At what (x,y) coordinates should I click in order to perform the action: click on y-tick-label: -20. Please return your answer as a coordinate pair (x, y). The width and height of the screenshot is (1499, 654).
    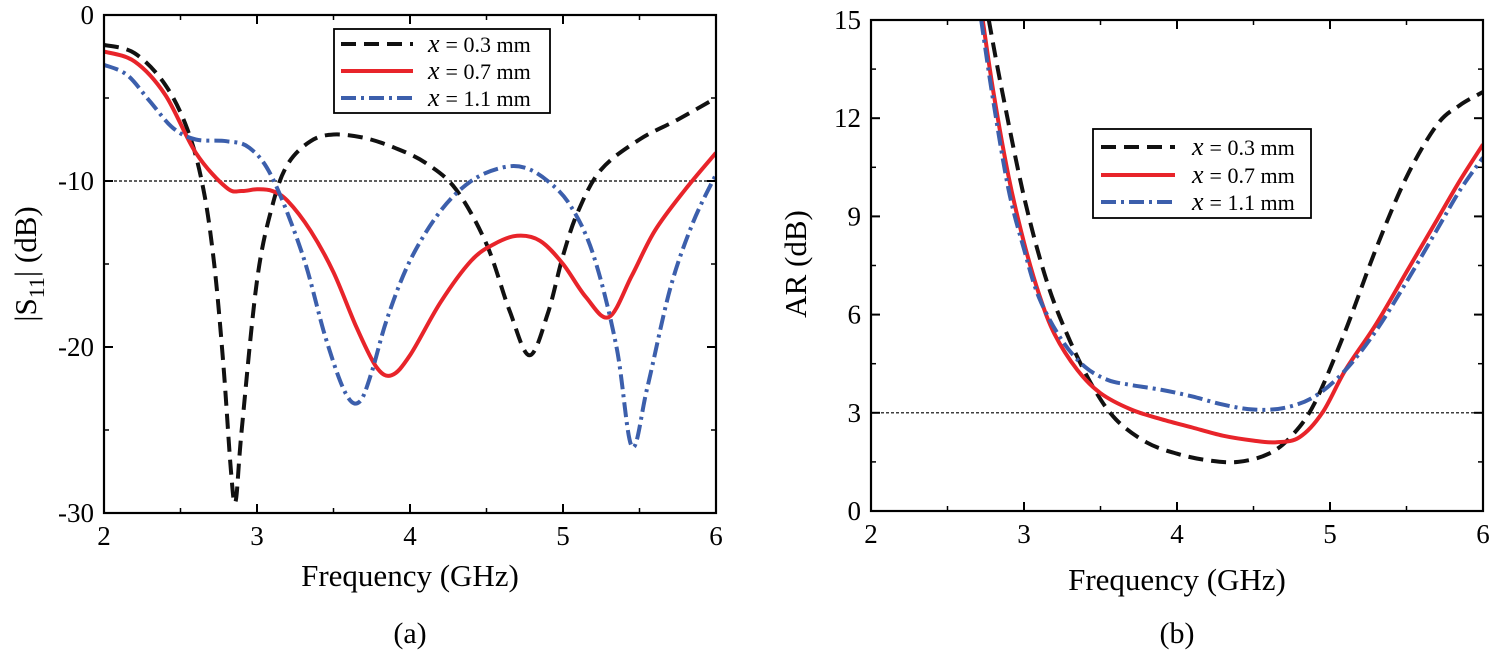
    Looking at the image, I should click on (76, 347).